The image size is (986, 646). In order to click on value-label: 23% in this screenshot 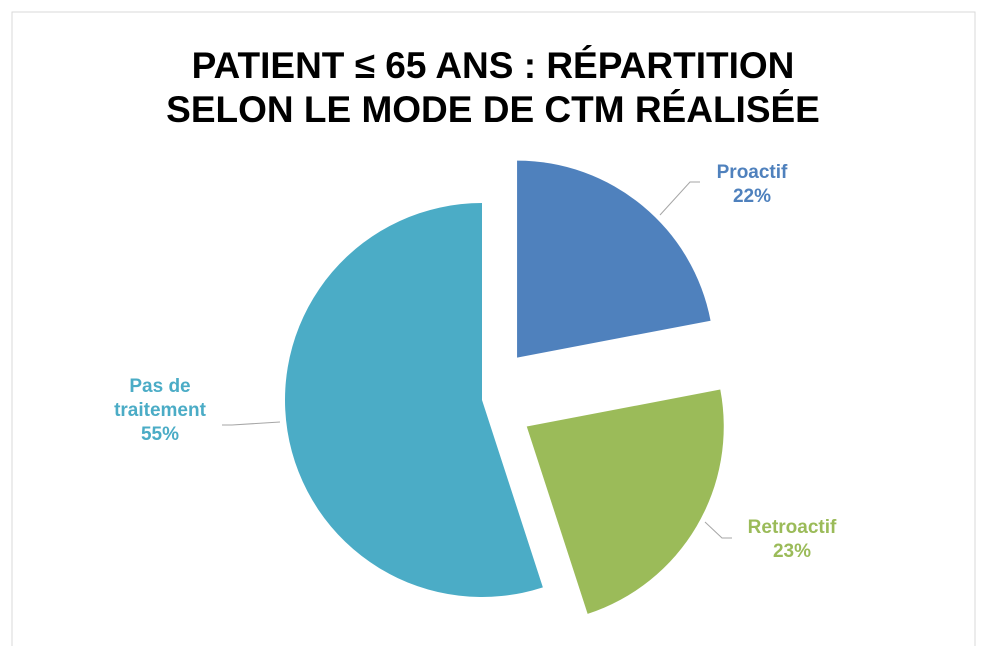, I will do `click(792, 551)`.